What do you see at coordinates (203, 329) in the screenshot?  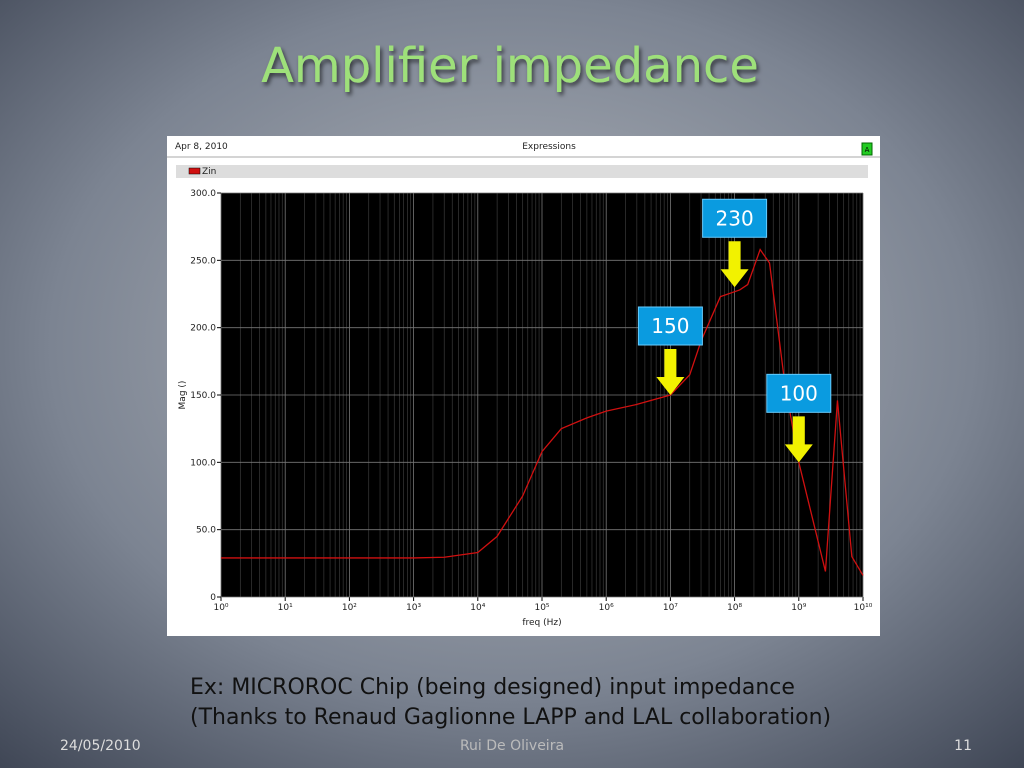 I see `y-tick-label: 200.0` at bounding box center [203, 329].